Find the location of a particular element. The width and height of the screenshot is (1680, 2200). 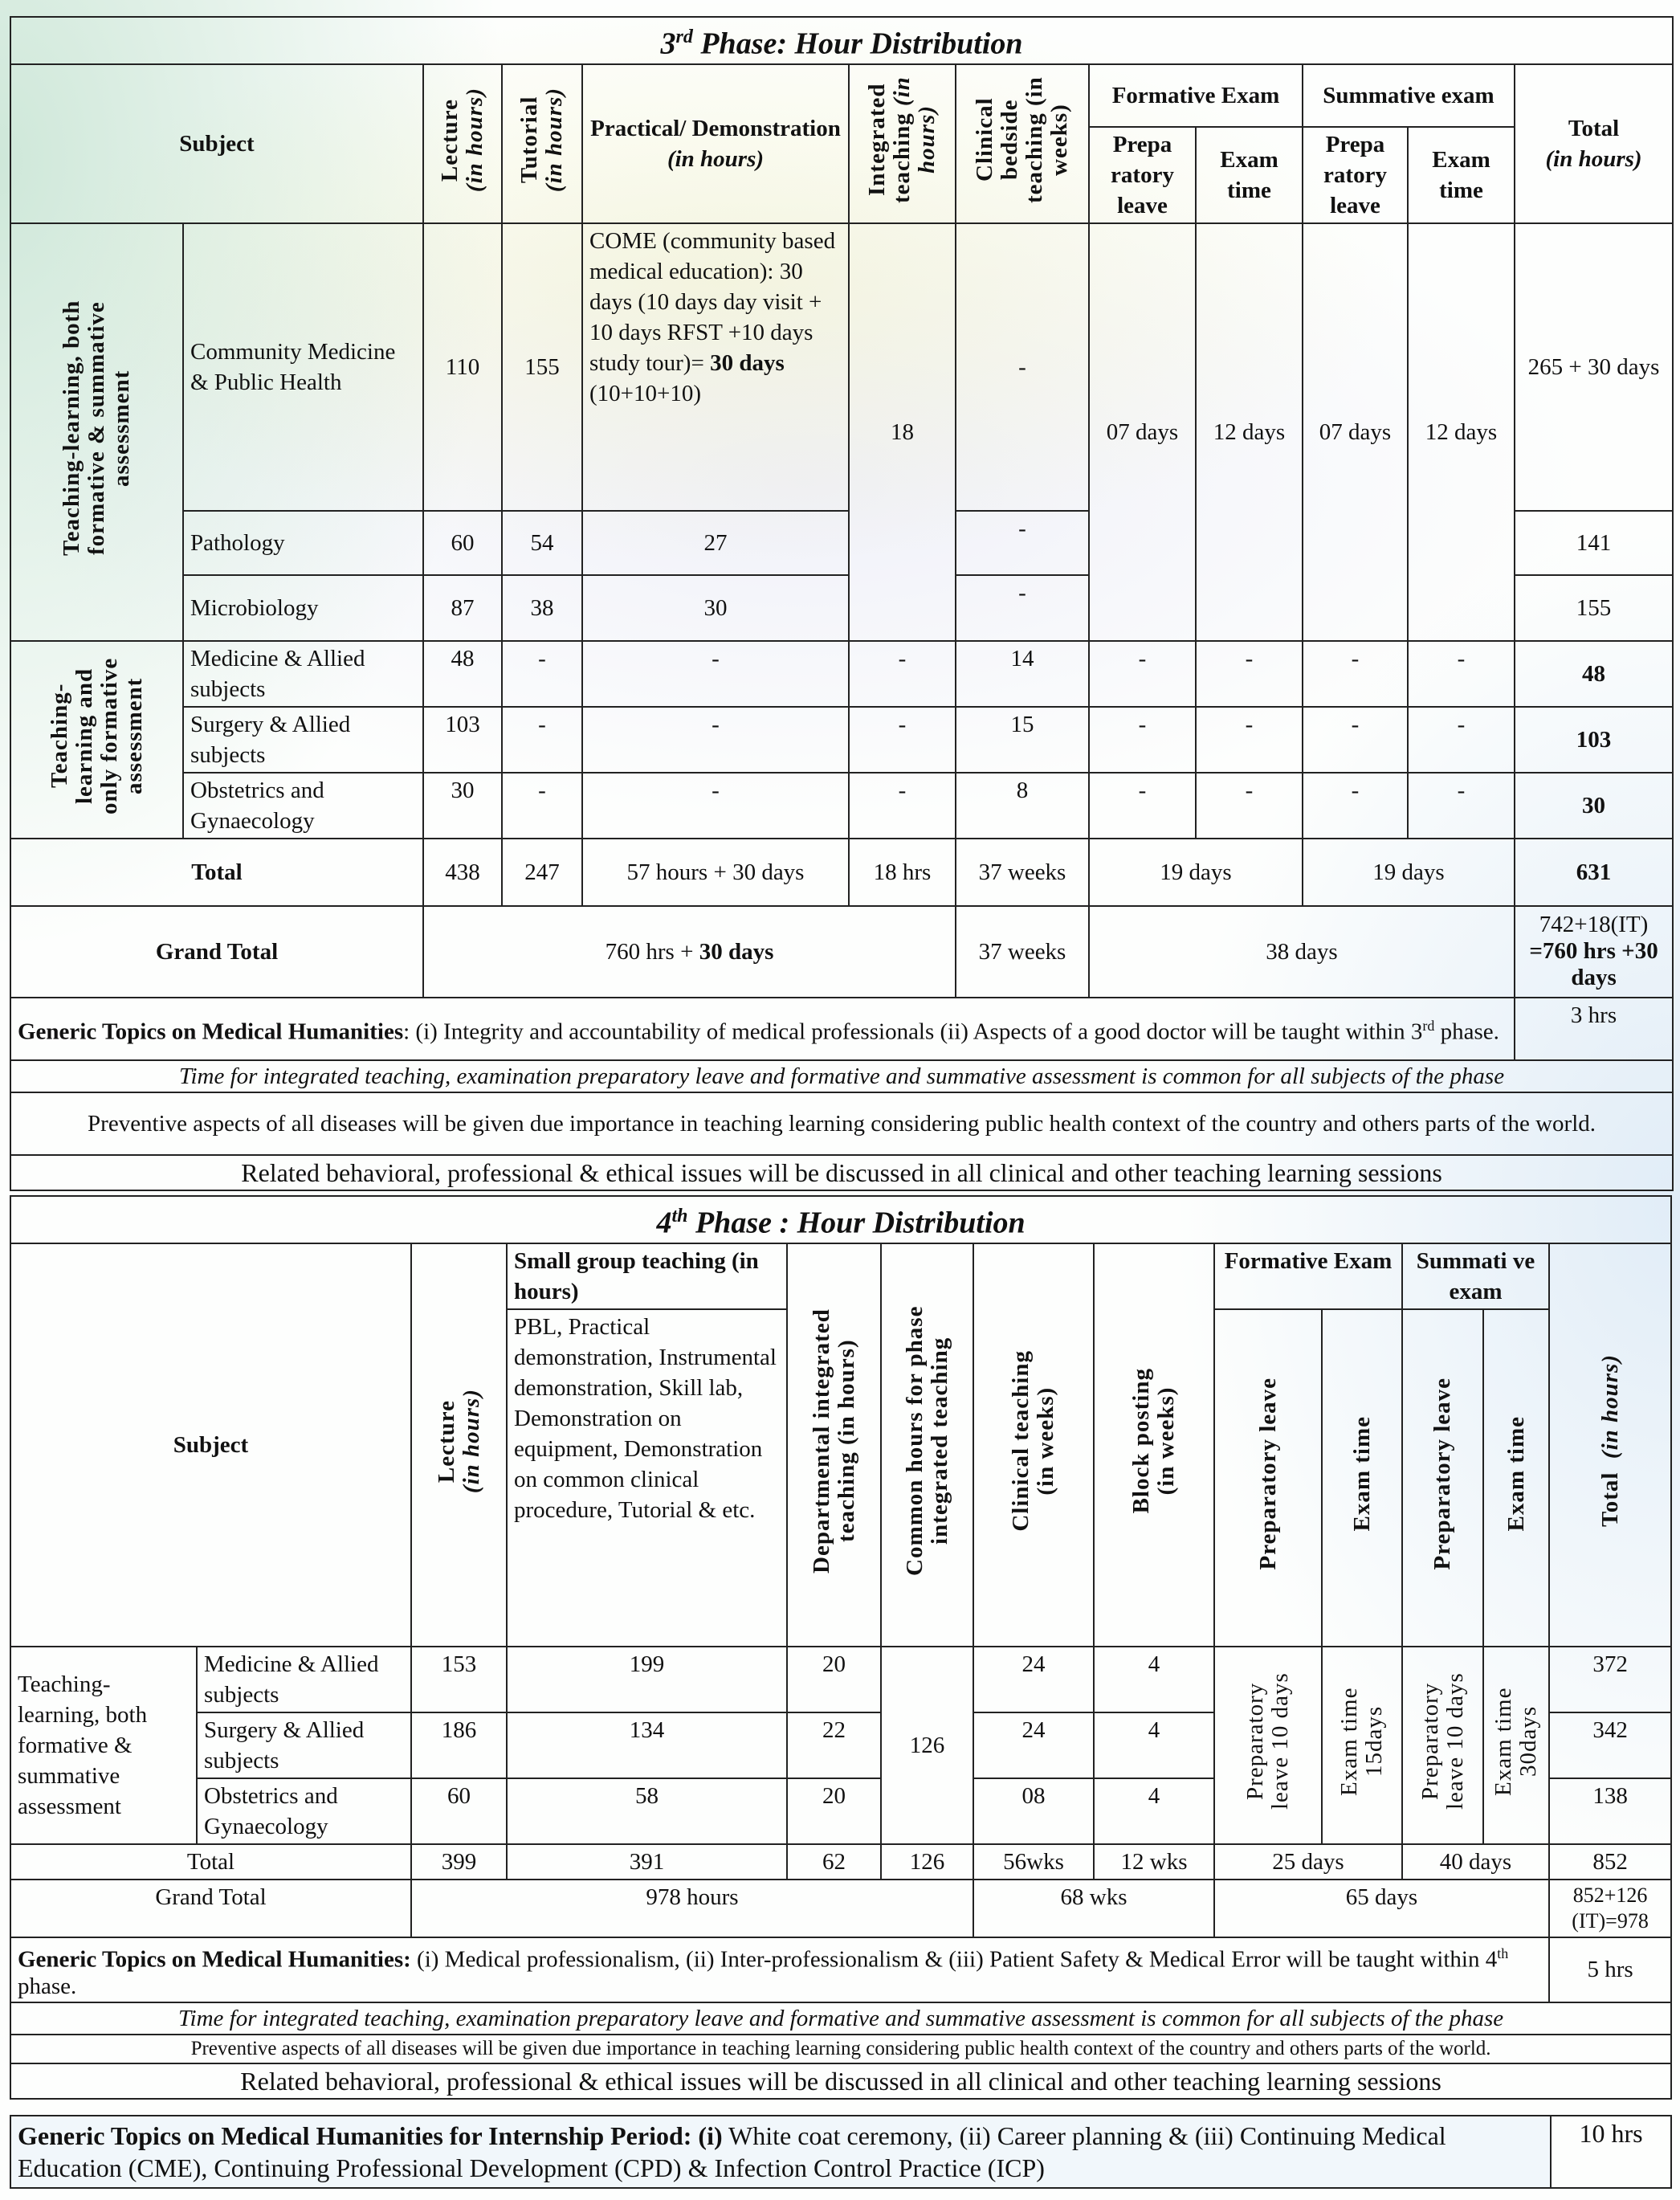

sgt-cell: 58 is located at coordinates (647, 1811).